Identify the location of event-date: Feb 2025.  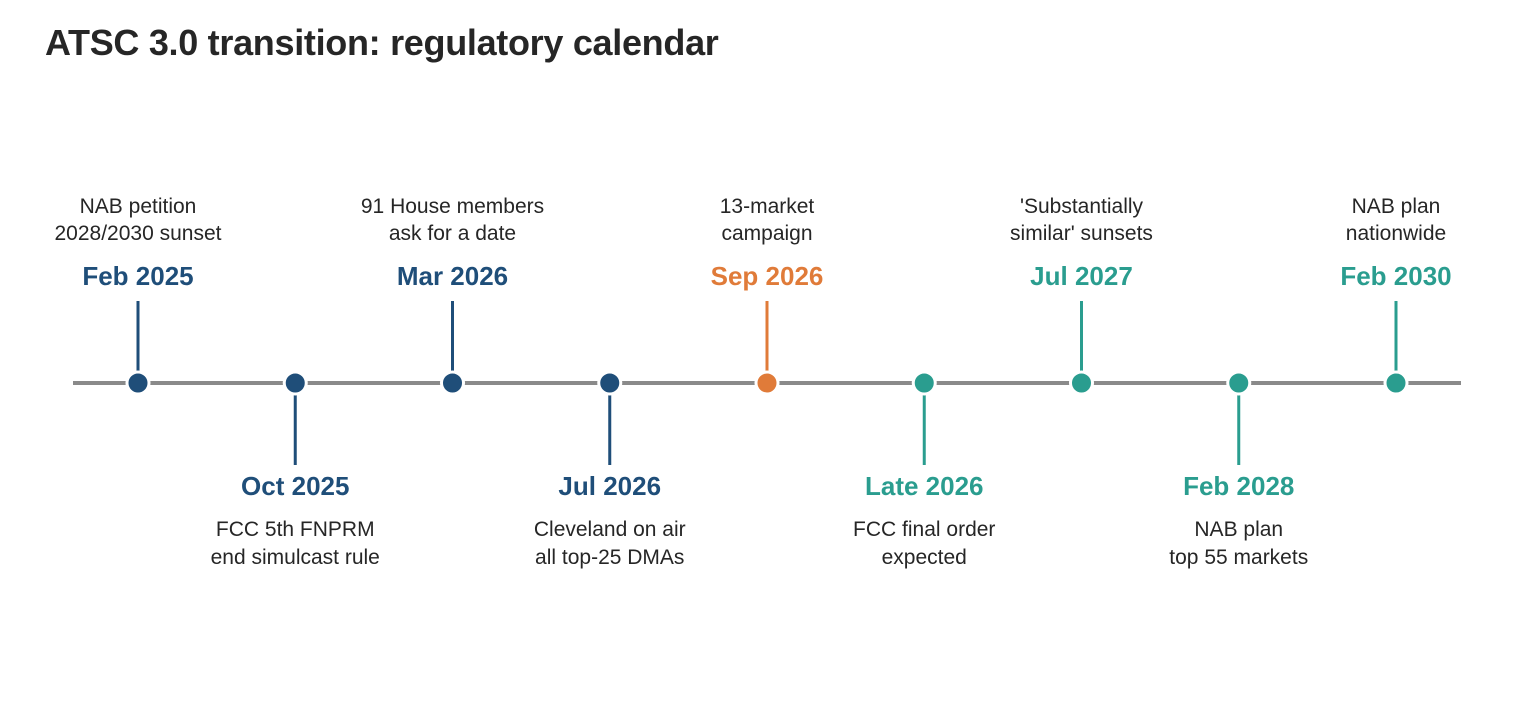
(137, 276).